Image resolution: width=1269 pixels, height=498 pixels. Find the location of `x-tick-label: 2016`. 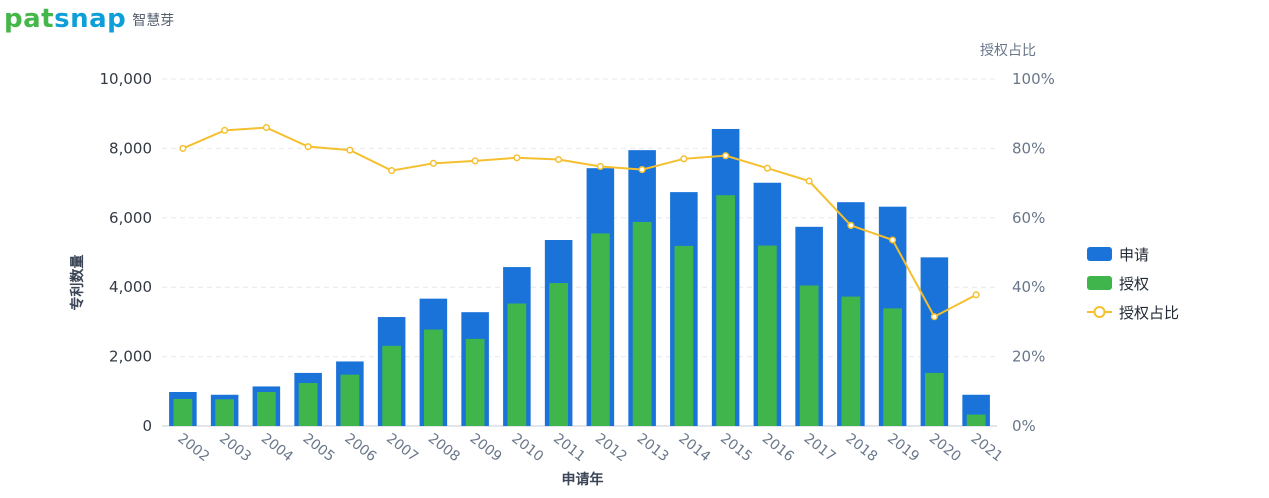

x-tick-label: 2016 is located at coordinates (778, 448).